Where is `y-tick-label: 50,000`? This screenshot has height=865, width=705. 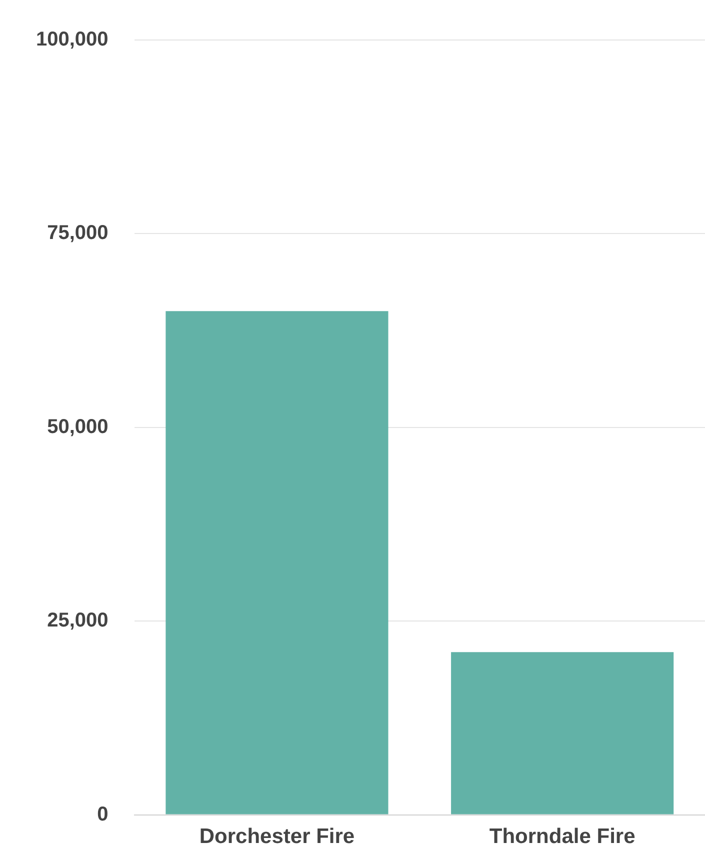 y-tick-label: 50,000 is located at coordinates (77, 427).